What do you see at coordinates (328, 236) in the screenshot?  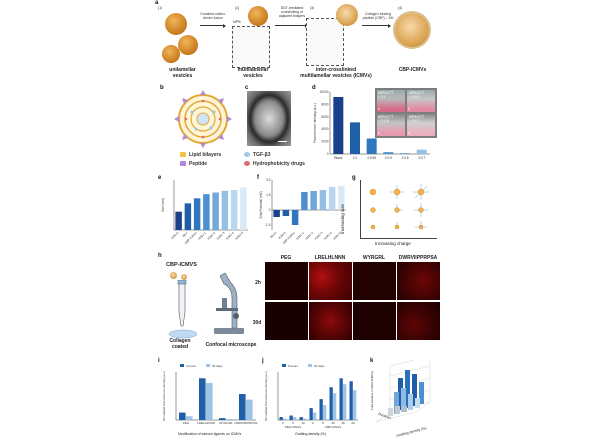 I see `f-xtick-label: ICMV-4` at bounding box center [328, 236].